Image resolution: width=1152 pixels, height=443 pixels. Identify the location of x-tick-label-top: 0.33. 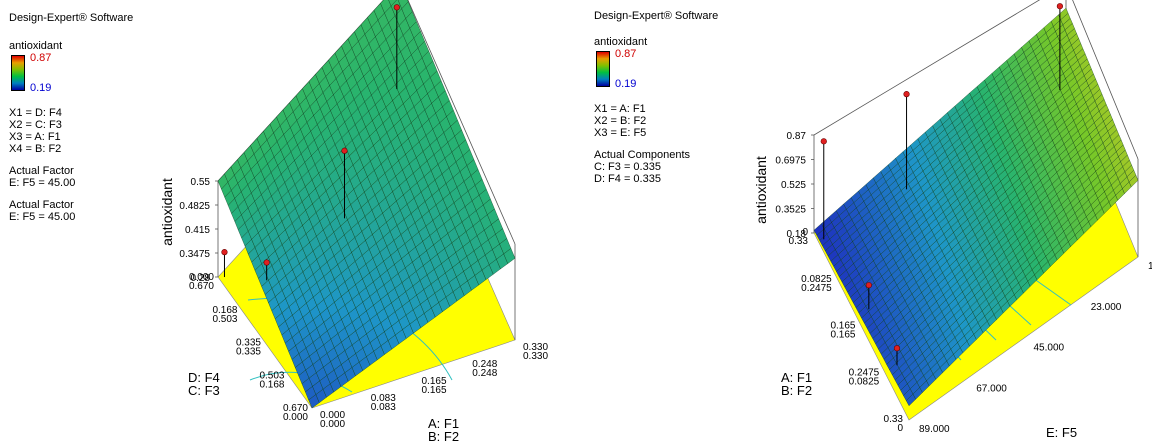
(894, 419).